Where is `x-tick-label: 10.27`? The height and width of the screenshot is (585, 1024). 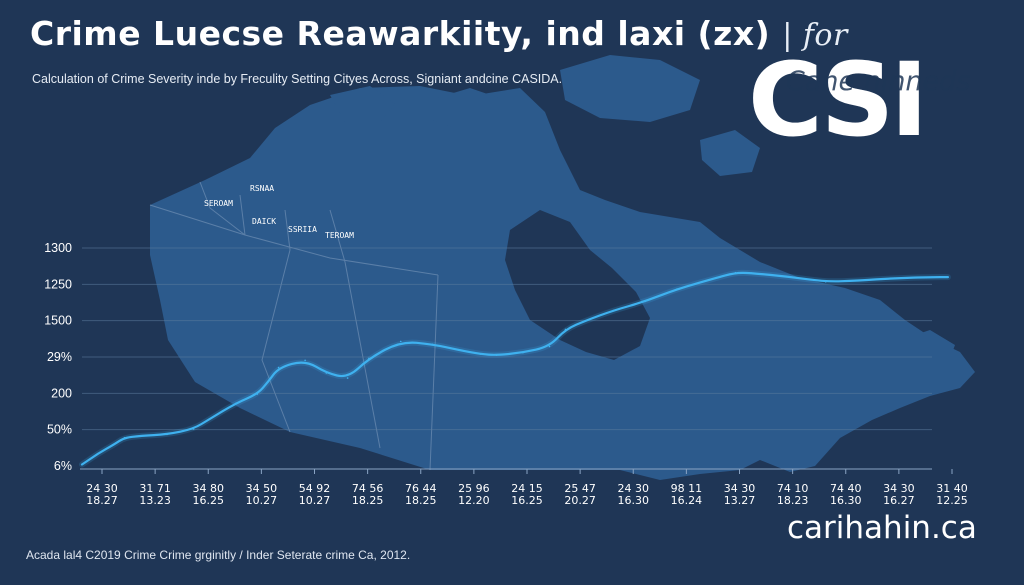
x-tick-label: 10.27 is located at coordinates (262, 500).